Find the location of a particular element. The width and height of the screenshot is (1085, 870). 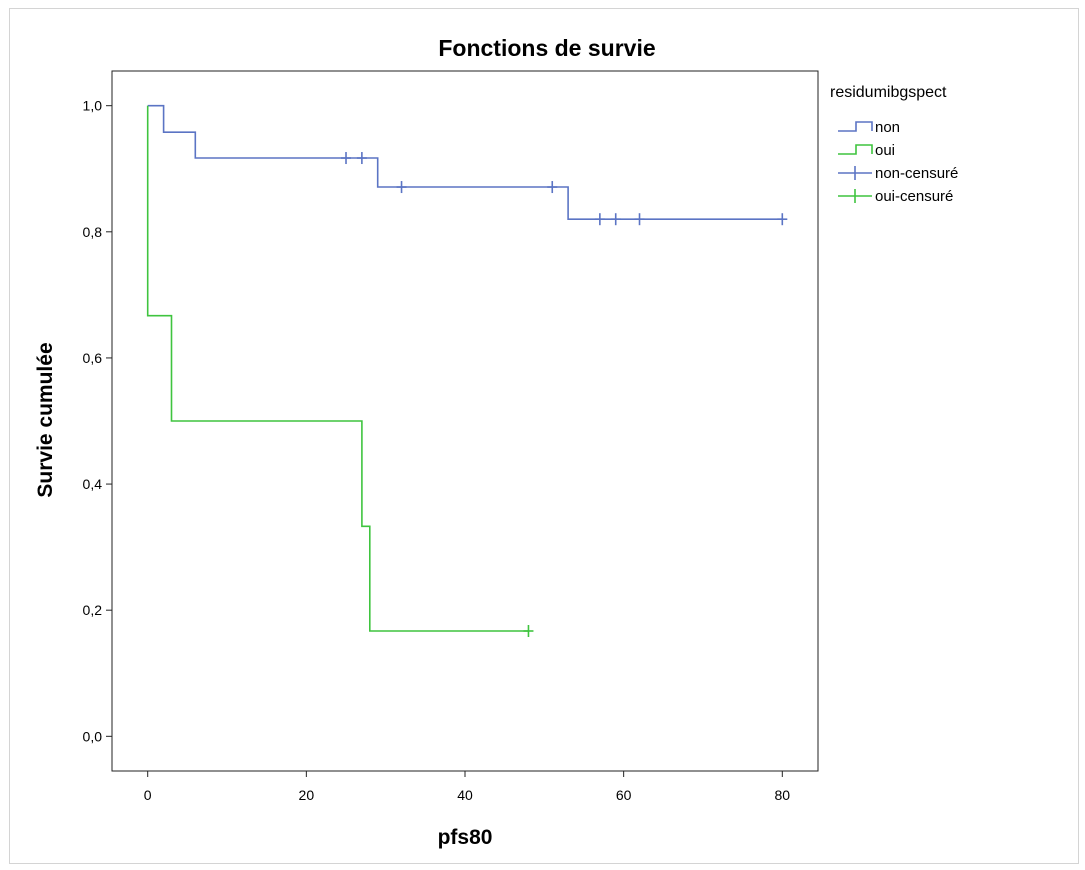

y-tick-label: 0,8 is located at coordinates (93, 232).